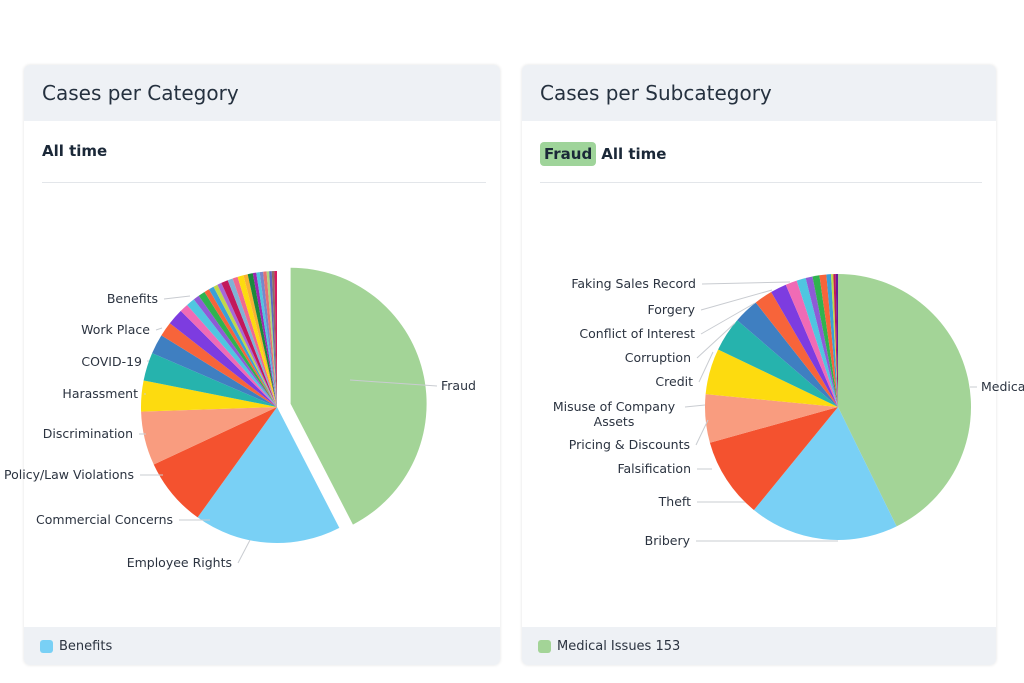 This screenshot has width=1024, height=683. Describe the element at coordinates (674, 501) in the screenshot. I see `slice-label: Theft` at that location.